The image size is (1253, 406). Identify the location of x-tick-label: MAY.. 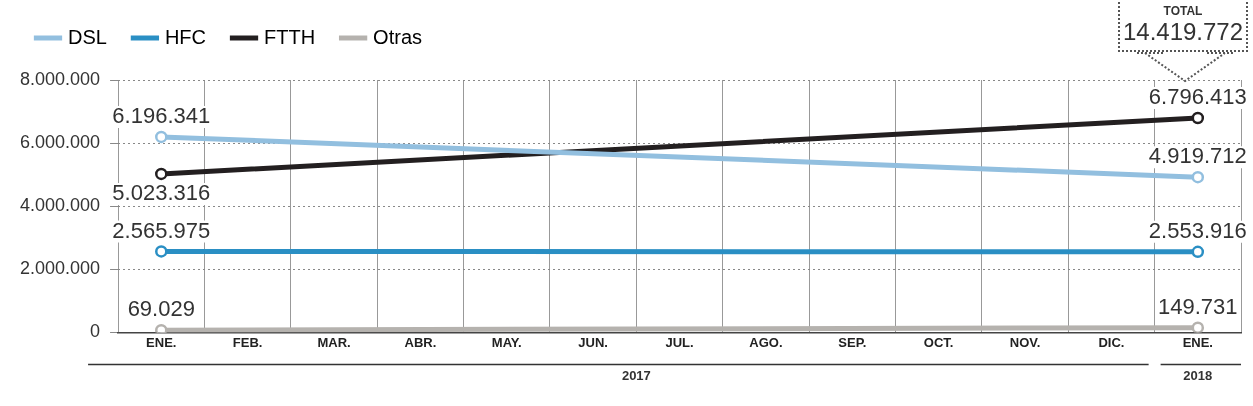
(506, 342).